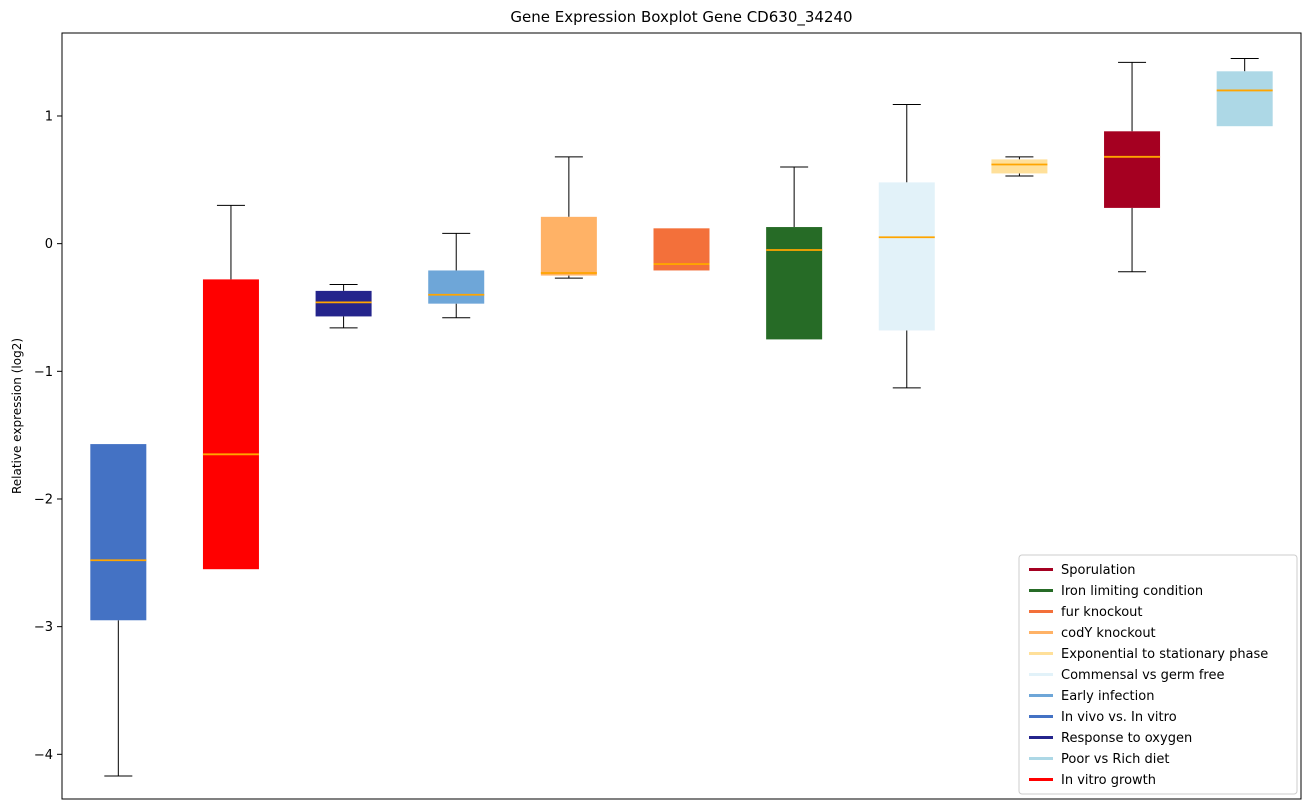 Image resolution: width=1309 pixels, height=812 pixels. What do you see at coordinates (43, 372) in the screenshot?
I see `y-tick-label: −1` at bounding box center [43, 372].